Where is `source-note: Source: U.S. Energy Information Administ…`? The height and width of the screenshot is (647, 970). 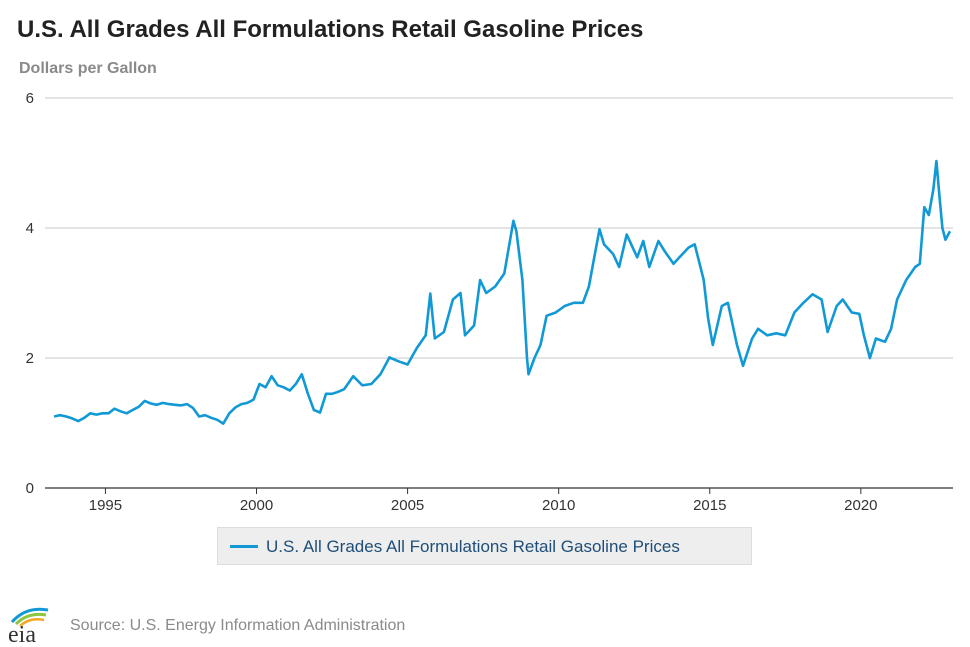 source-note: Source: U.S. Energy Information Administ… is located at coordinates (238, 625).